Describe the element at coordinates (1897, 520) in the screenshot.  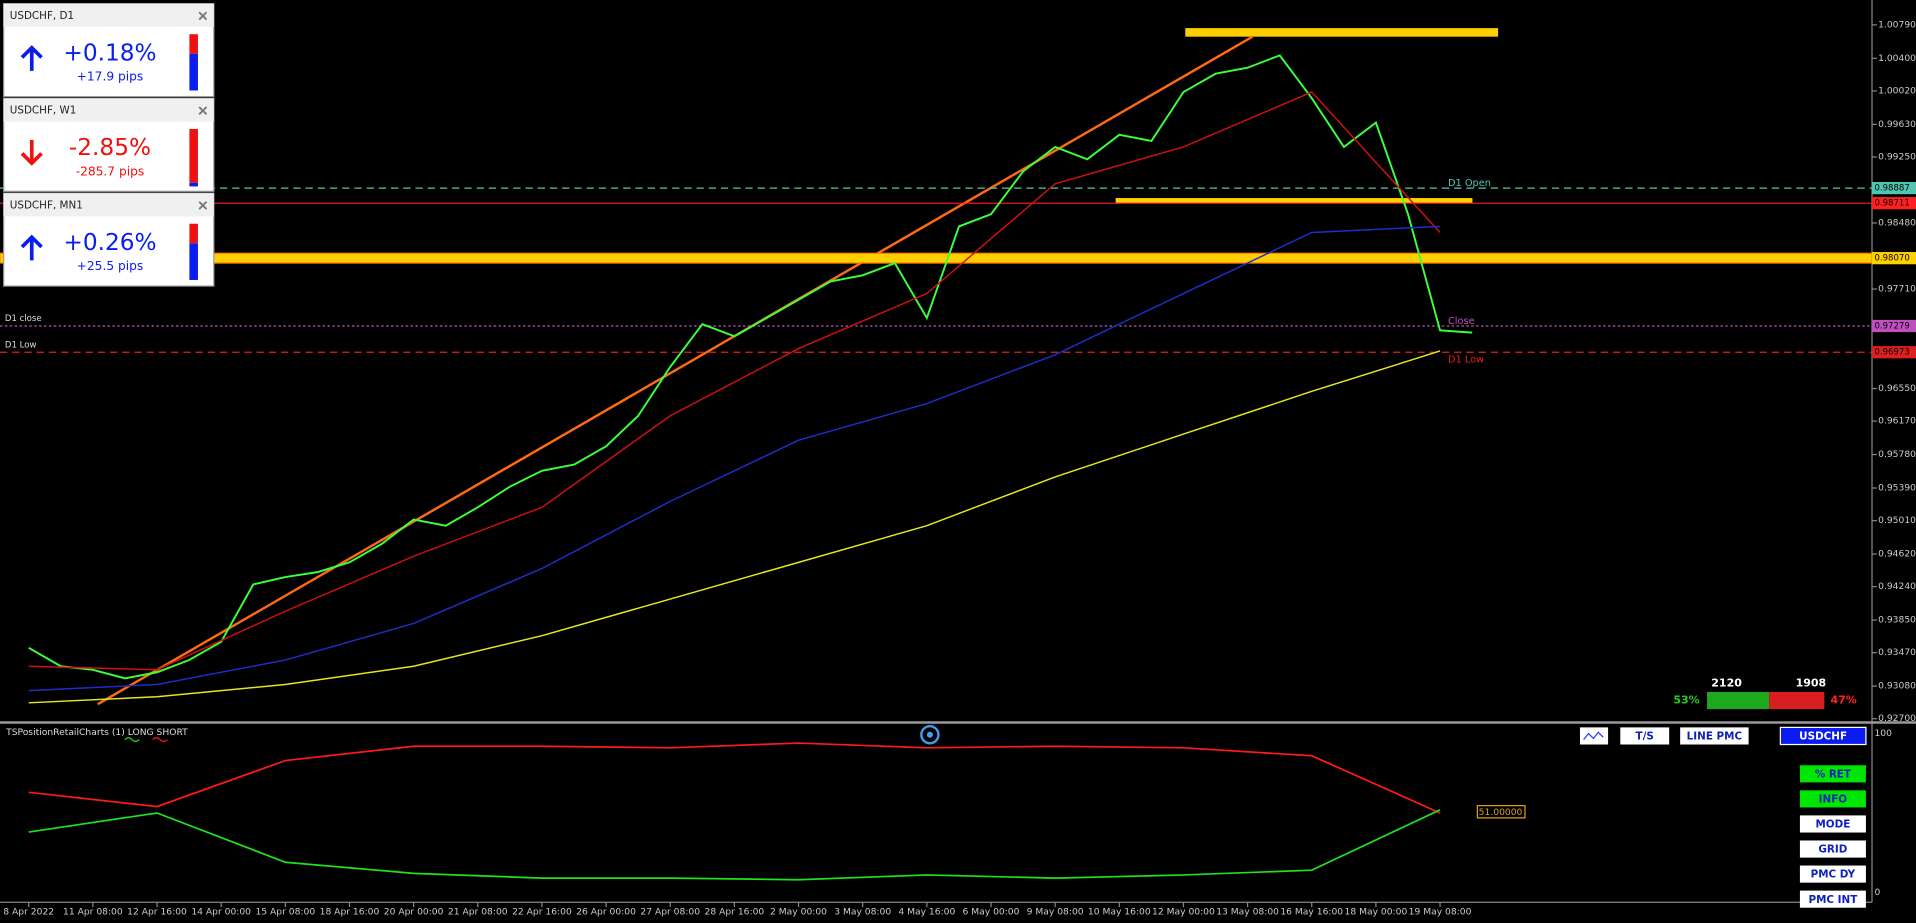
I see `y-tick-label: 0.95010` at that location.